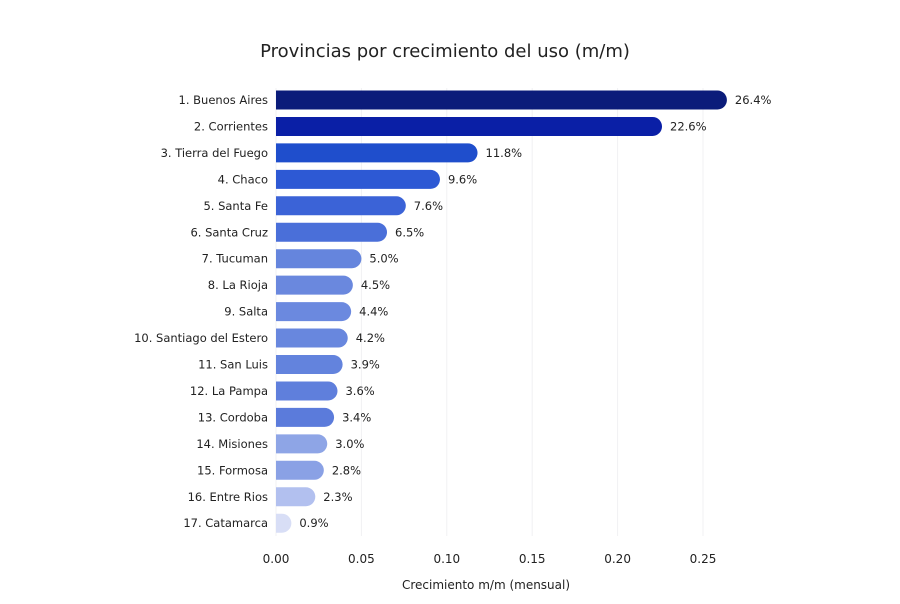  What do you see at coordinates (428, 206) in the screenshot?
I see `data-label: 7.6%` at bounding box center [428, 206].